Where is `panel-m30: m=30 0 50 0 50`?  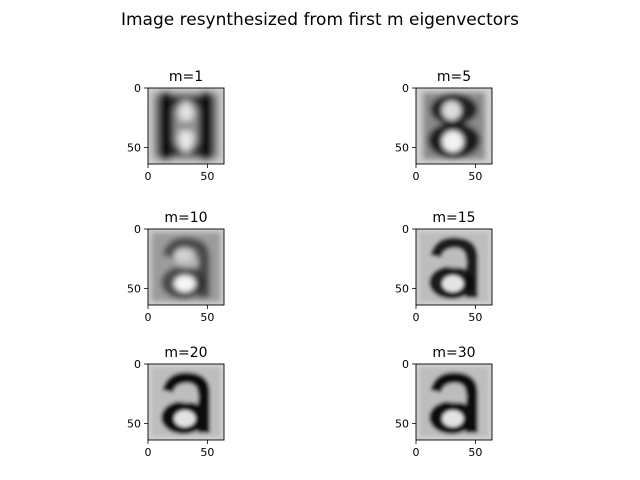 panel-m30: m=30 0 50 0 50 is located at coordinates (444, 402).